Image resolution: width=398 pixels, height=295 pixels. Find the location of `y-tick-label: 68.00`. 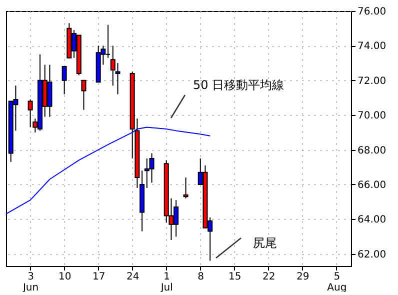

y-tick-label: 68.00 is located at coordinates (372, 150).